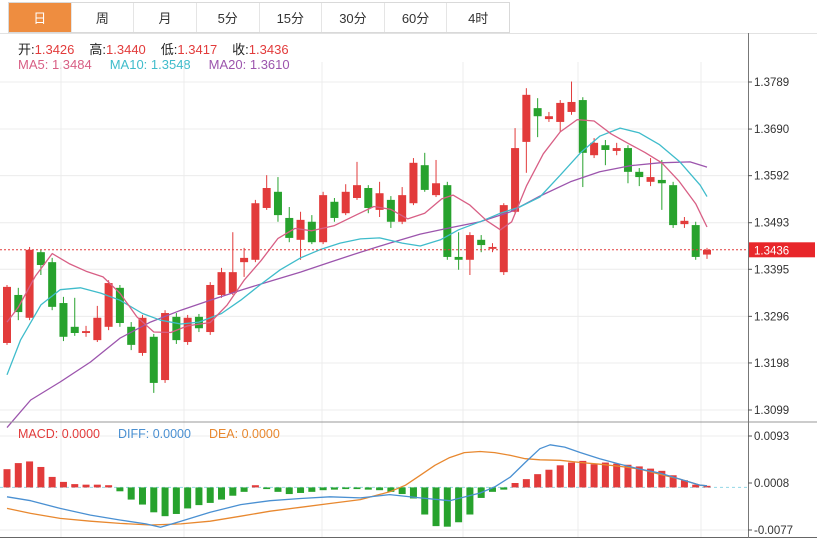  Describe the element at coordinates (771, 364) in the screenshot. I see `price-axis-label: 1.3198` at that location.